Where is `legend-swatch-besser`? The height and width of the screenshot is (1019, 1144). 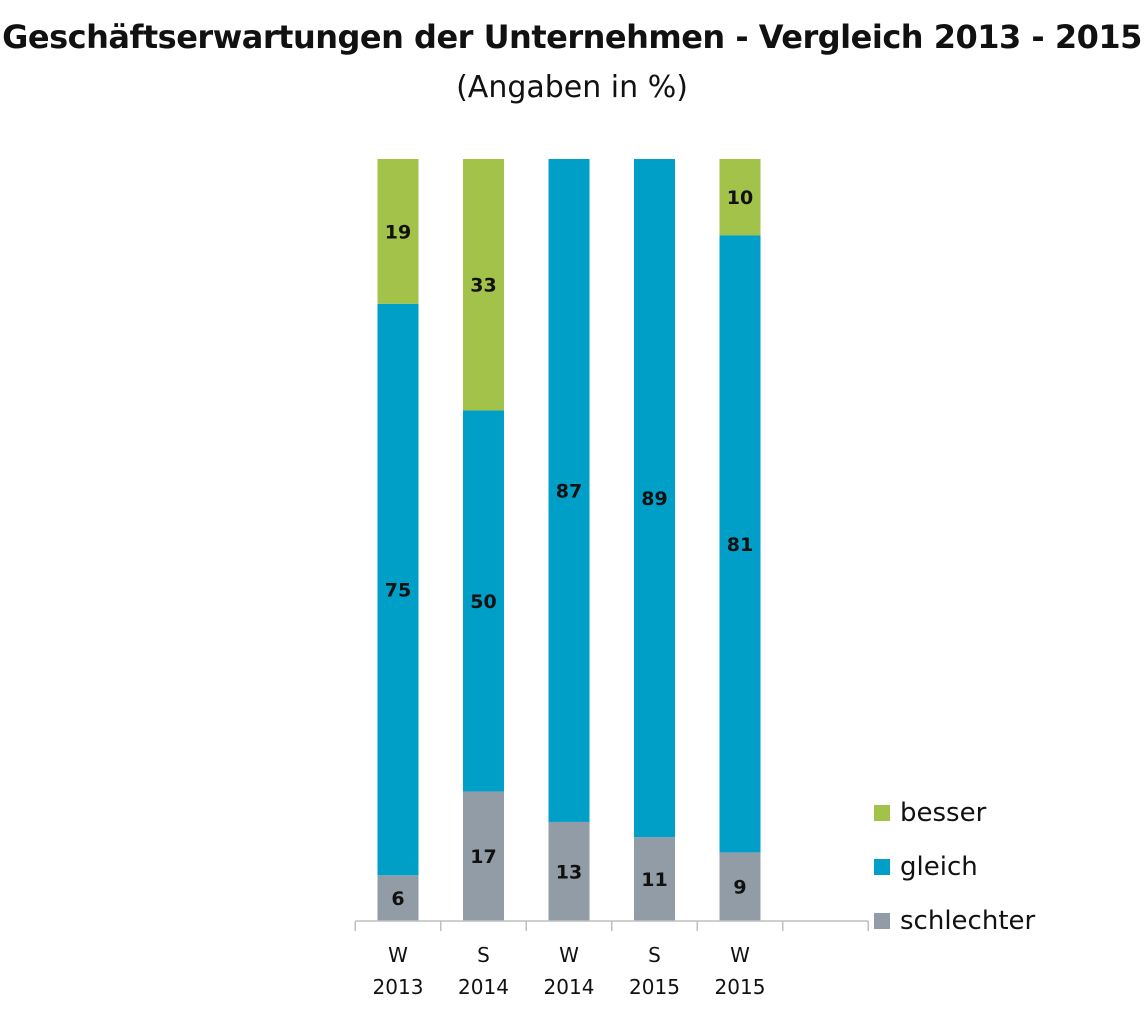 legend-swatch-besser is located at coordinates (882, 813).